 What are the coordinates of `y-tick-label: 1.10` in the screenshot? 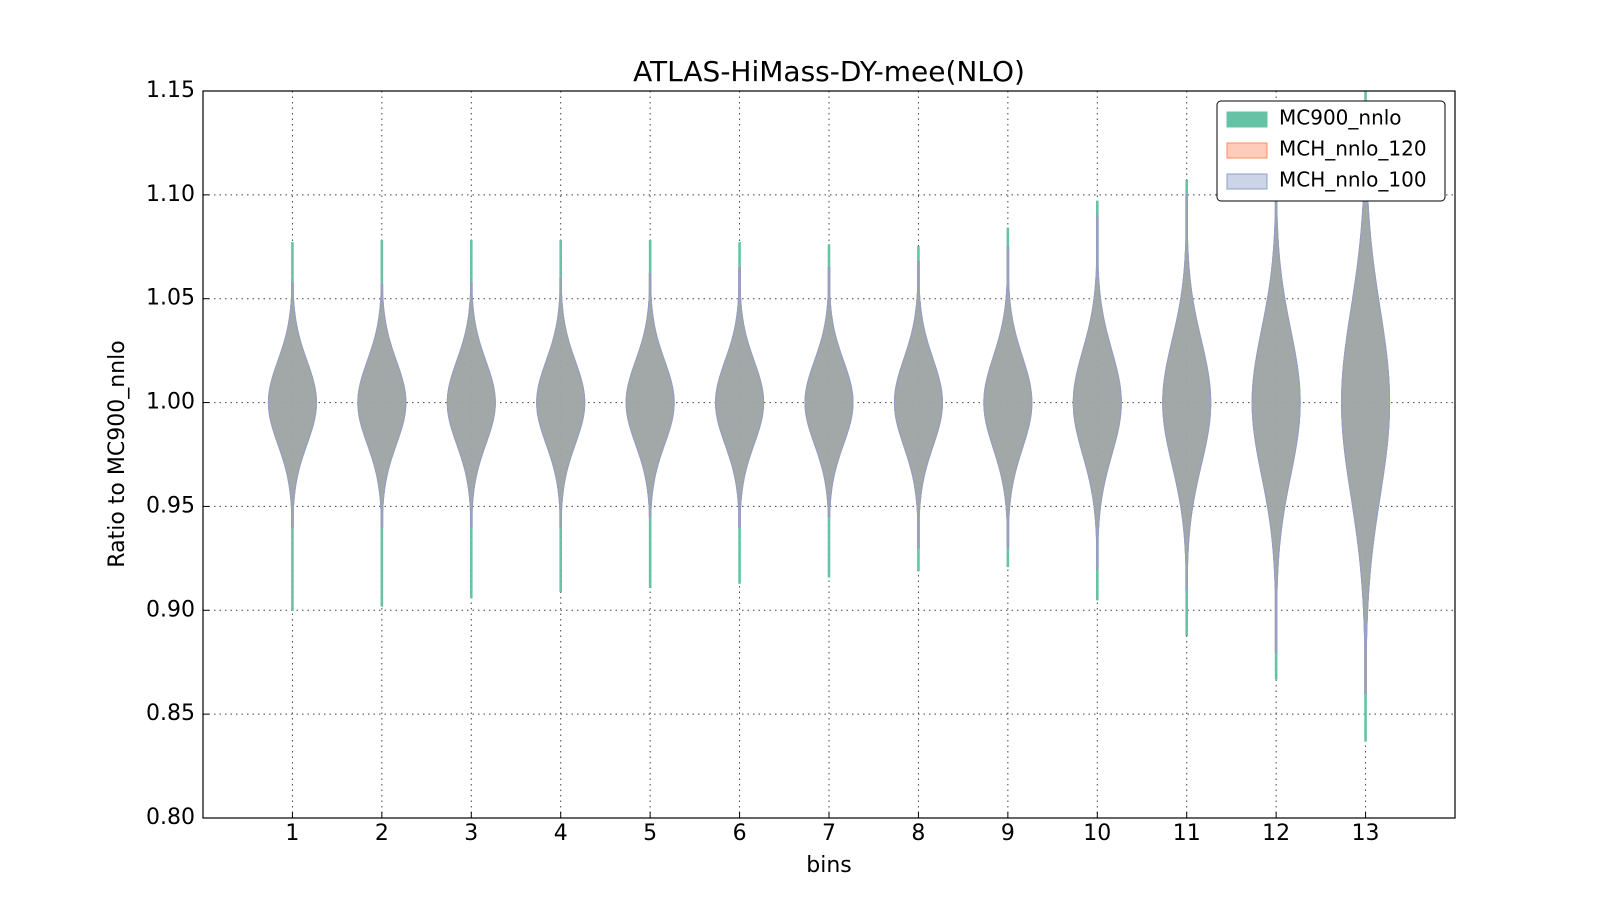 It's located at (170, 194).